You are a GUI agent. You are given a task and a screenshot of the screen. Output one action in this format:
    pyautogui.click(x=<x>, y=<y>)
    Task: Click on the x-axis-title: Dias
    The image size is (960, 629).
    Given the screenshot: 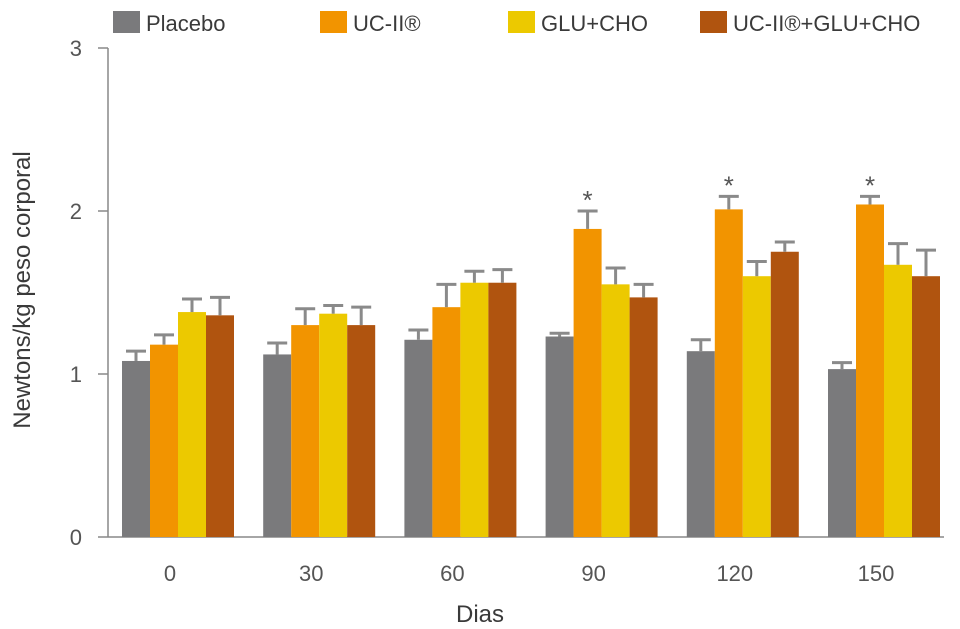 What is the action you would take?
    pyautogui.click(x=480, y=614)
    